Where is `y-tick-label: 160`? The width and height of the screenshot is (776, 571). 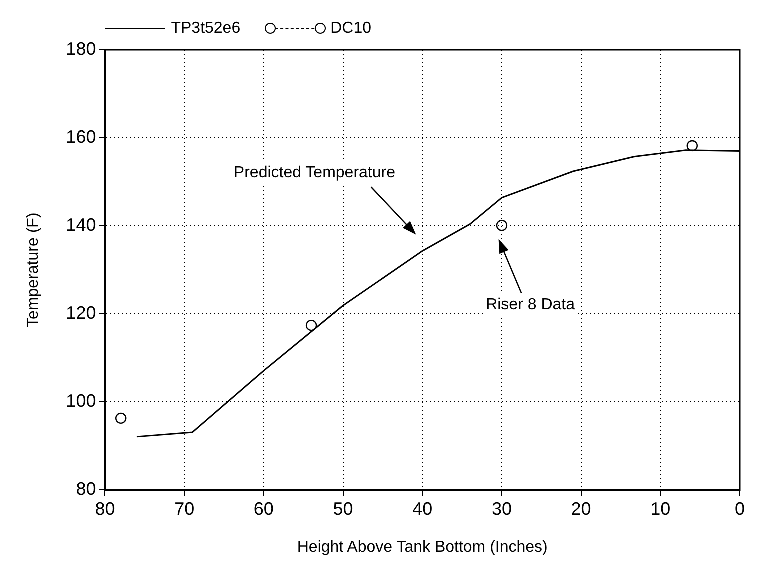 y-tick-label: 160 is located at coordinates (81, 137).